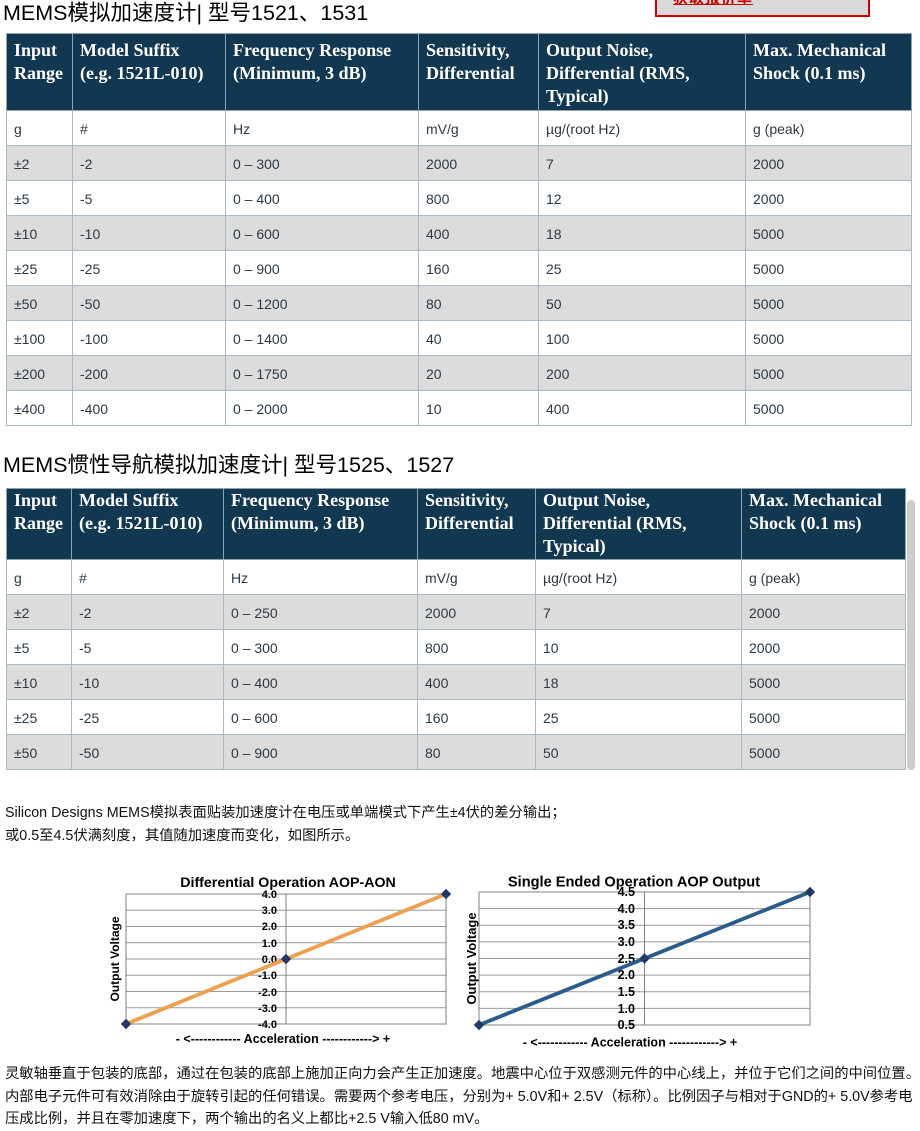  I want to click on svg-text: -3.0, so click(267, 1009).